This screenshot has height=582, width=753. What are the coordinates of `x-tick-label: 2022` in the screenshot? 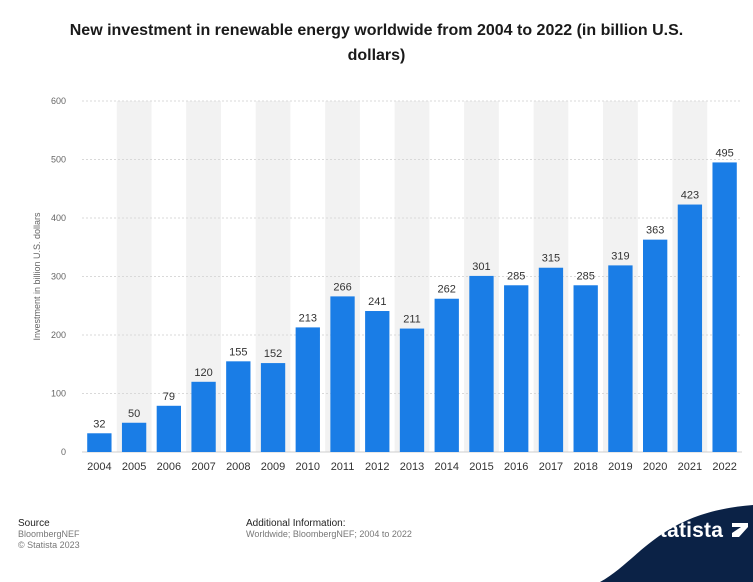 It's located at (724, 467).